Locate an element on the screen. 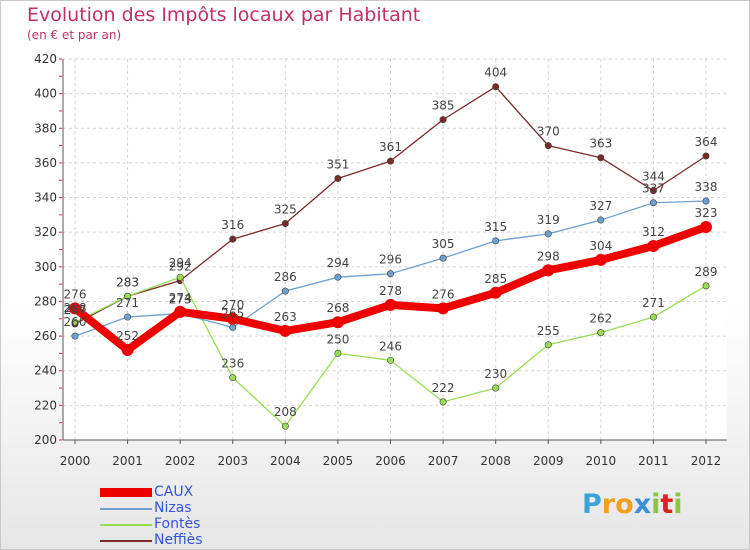  y-tick-label: 320 is located at coordinates (45, 232).